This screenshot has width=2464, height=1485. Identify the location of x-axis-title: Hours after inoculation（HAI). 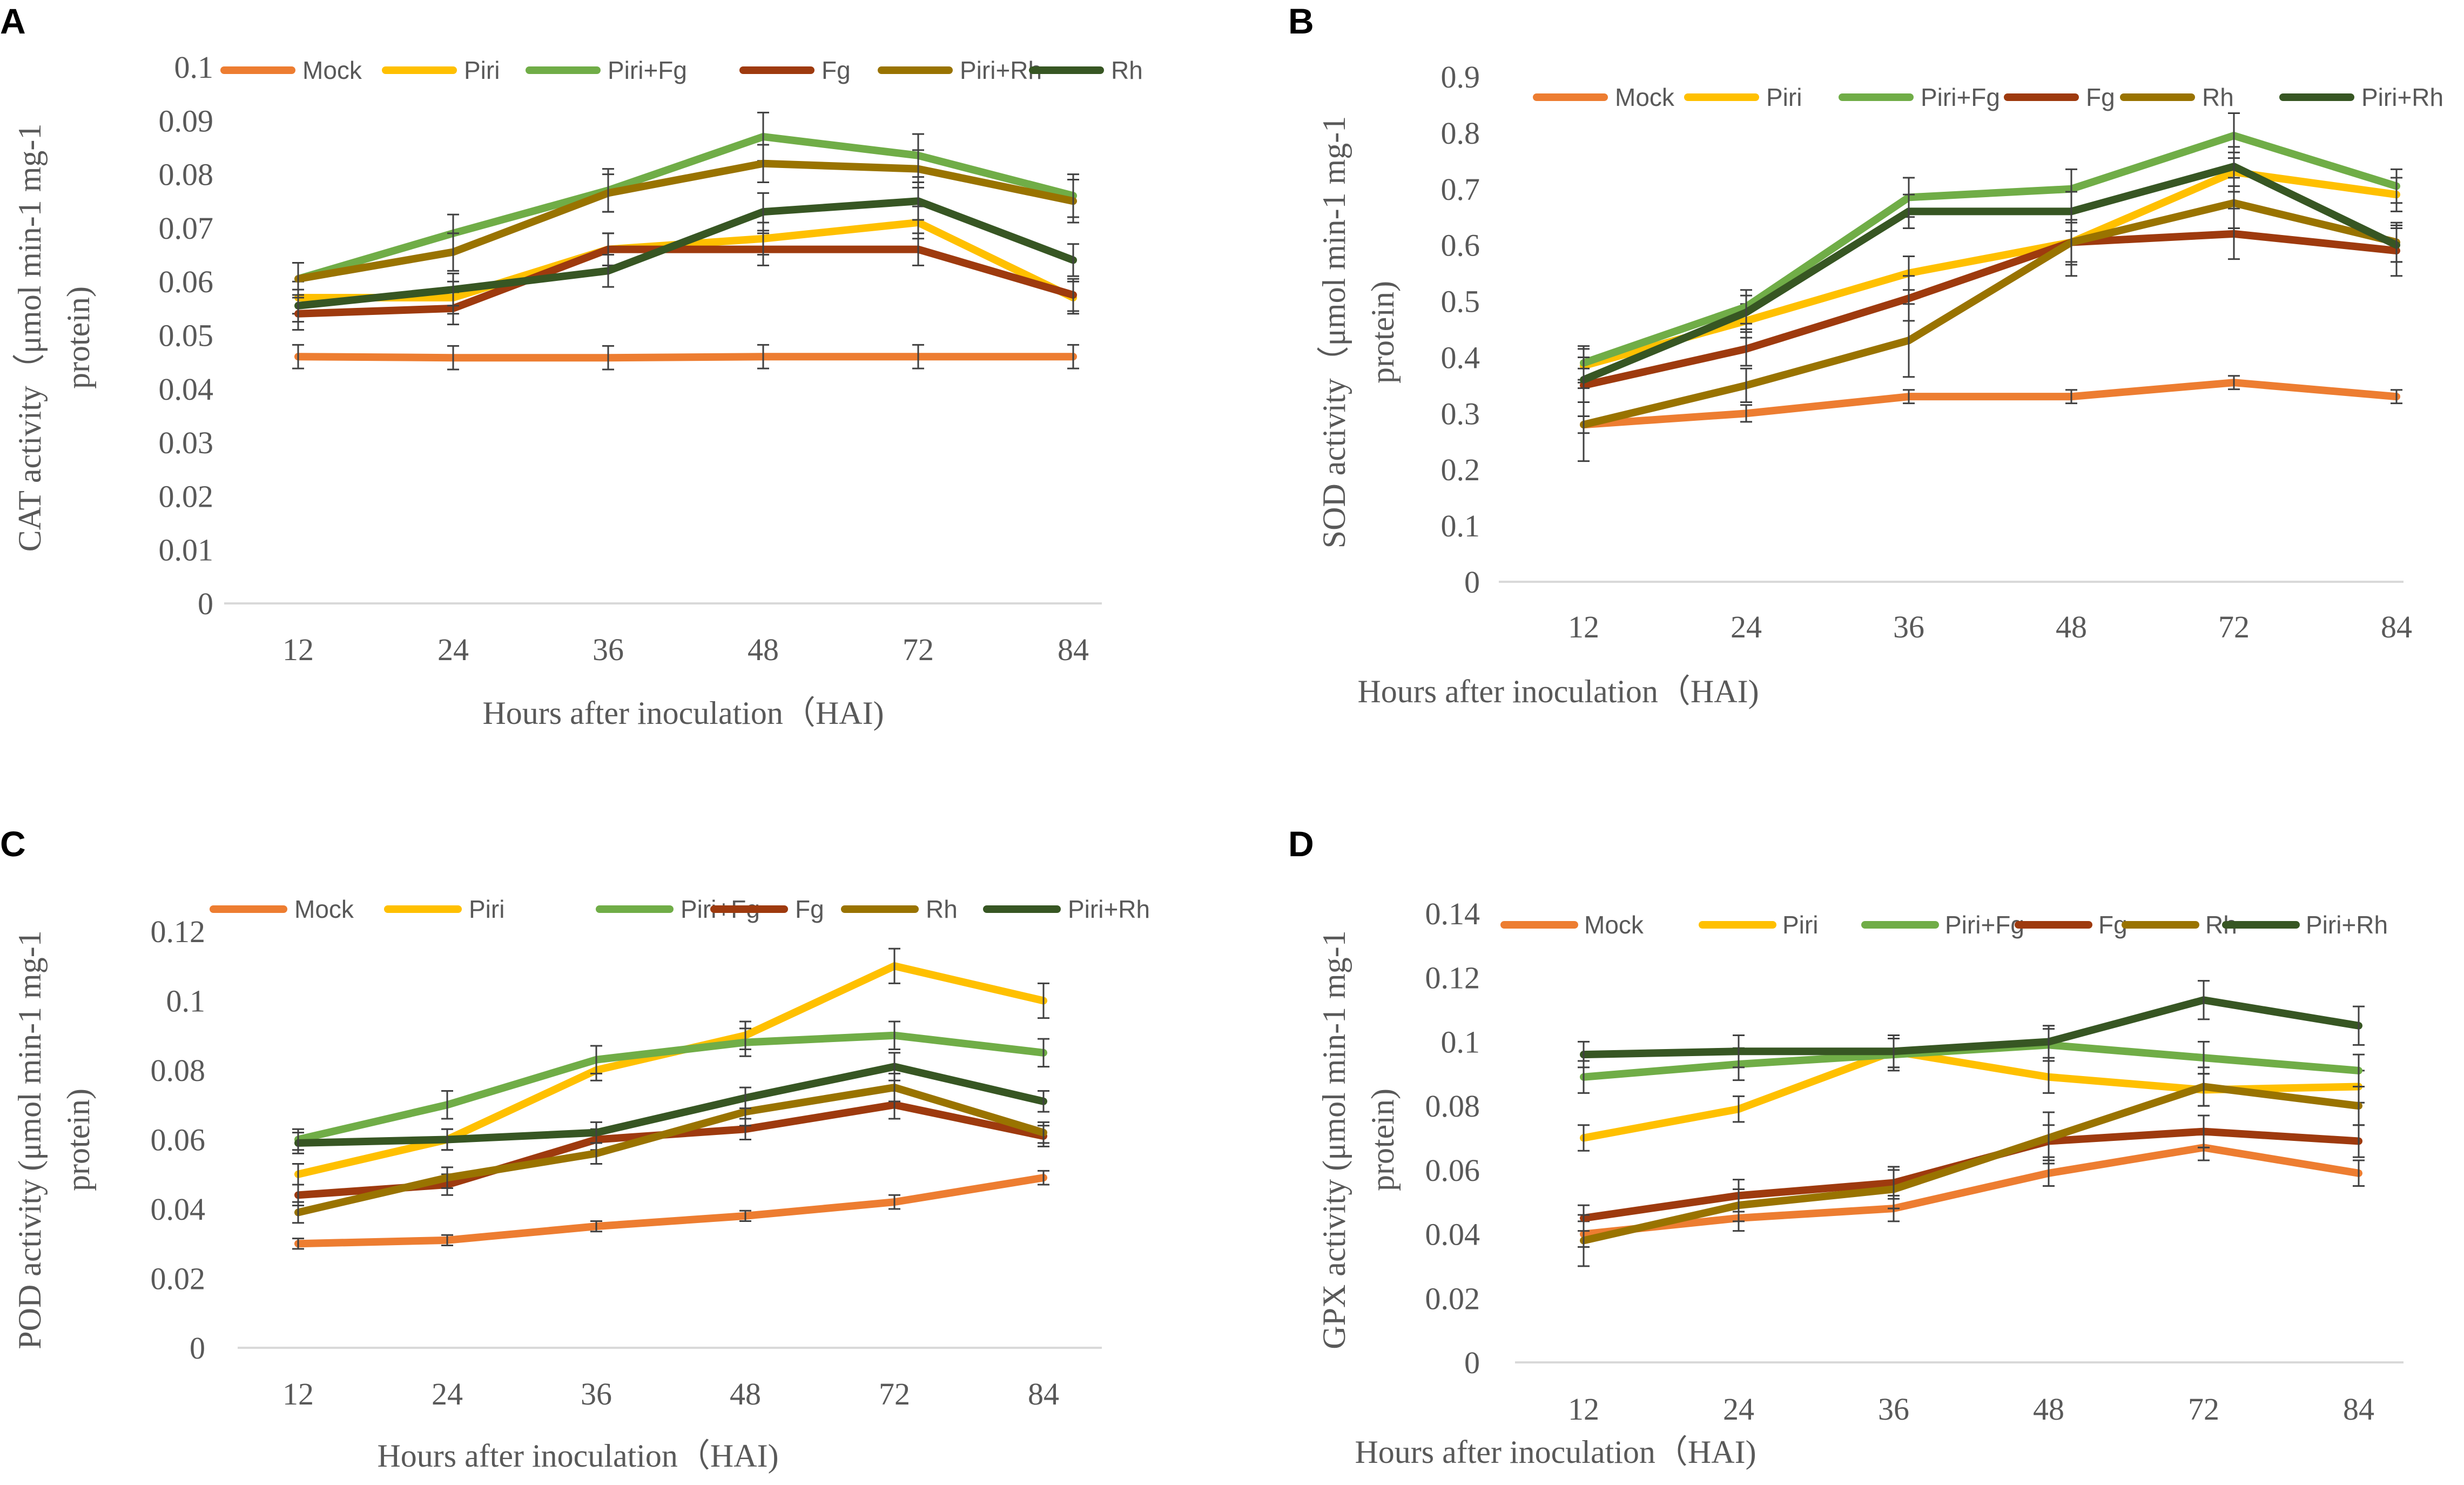
(577, 1456).